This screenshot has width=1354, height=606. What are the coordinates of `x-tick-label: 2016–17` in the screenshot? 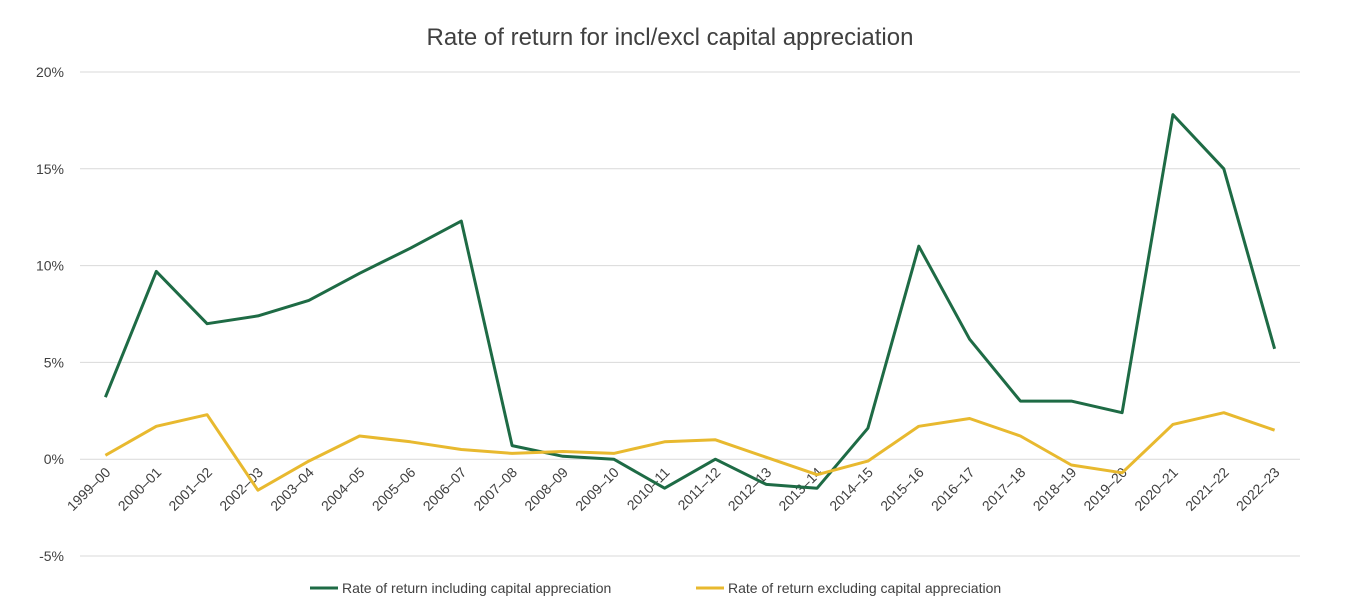 It's located at (953, 489).